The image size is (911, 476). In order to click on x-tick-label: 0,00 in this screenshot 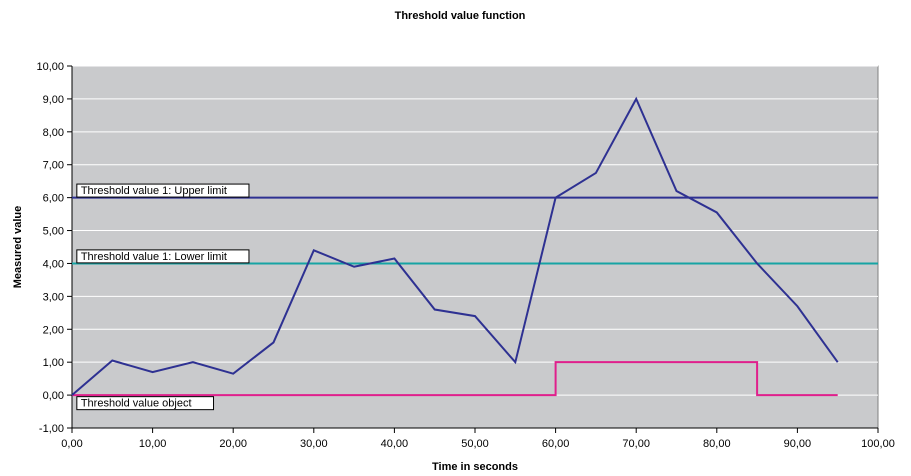, I will do `click(71, 444)`.